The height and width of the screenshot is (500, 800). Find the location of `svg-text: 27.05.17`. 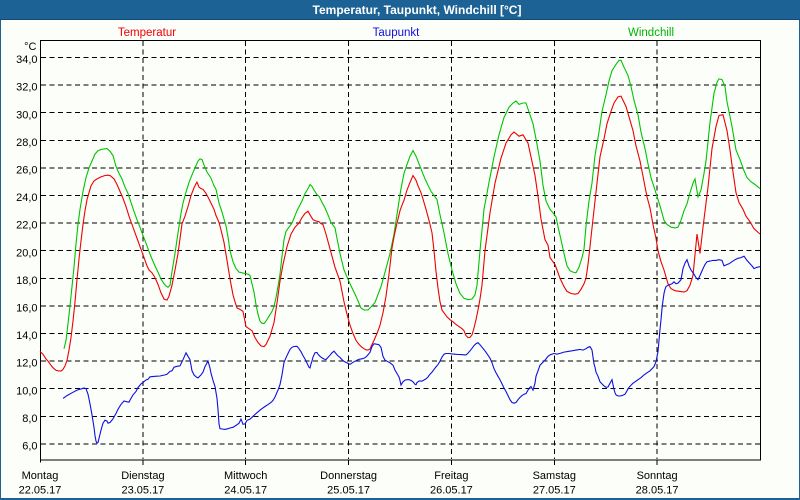

svg-text: 27.05.17 is located at coordinates (554, 491).